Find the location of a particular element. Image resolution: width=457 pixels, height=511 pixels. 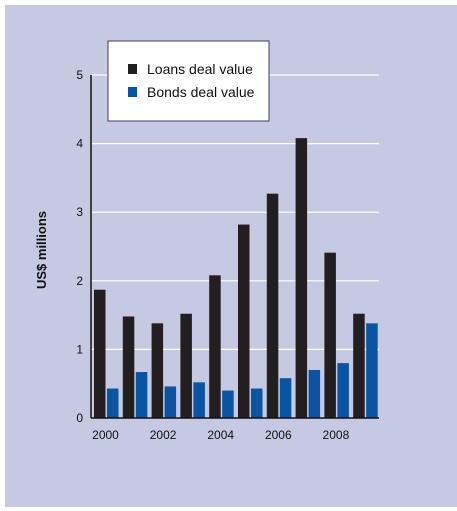

y-tick-label-1: 1 is located at coordinates (79, 349).